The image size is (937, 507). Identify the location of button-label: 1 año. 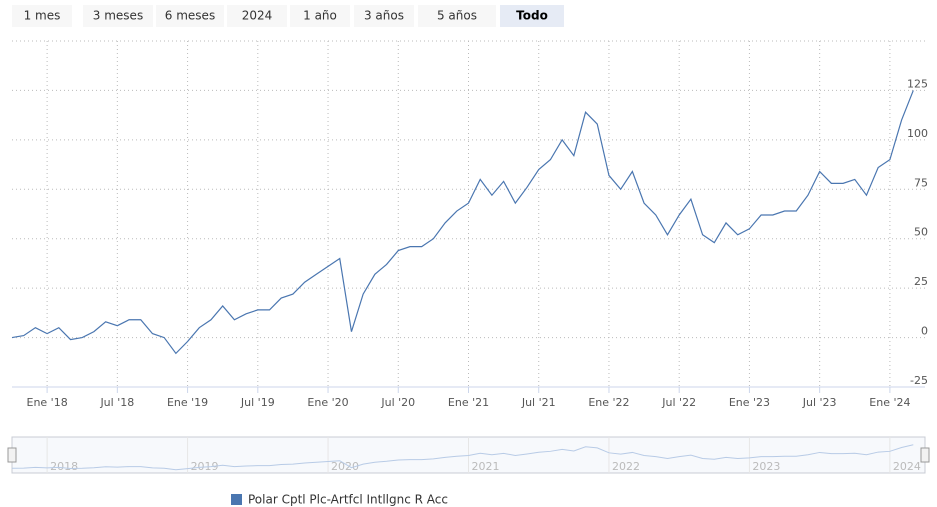
(320, 16).